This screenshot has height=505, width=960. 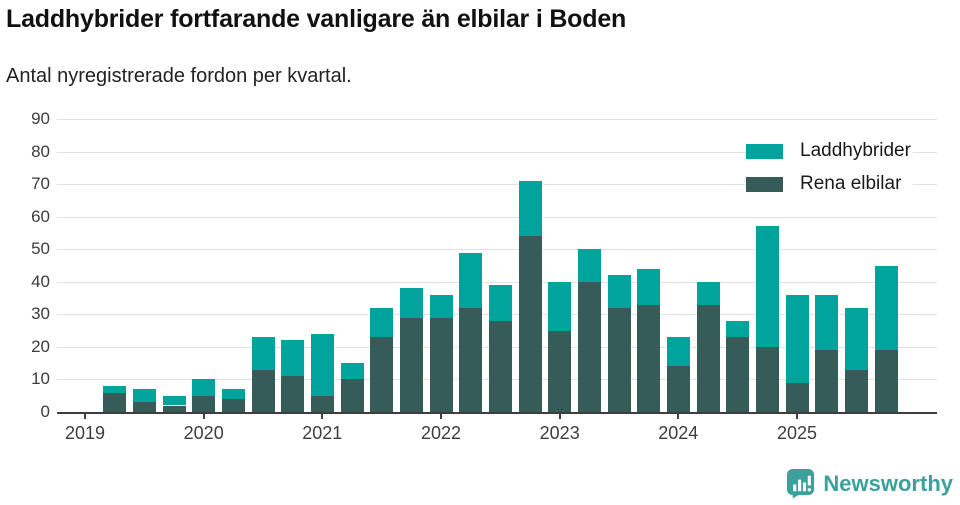 I want to click on x-axis-tick-2020, so click(x=203, y=416).